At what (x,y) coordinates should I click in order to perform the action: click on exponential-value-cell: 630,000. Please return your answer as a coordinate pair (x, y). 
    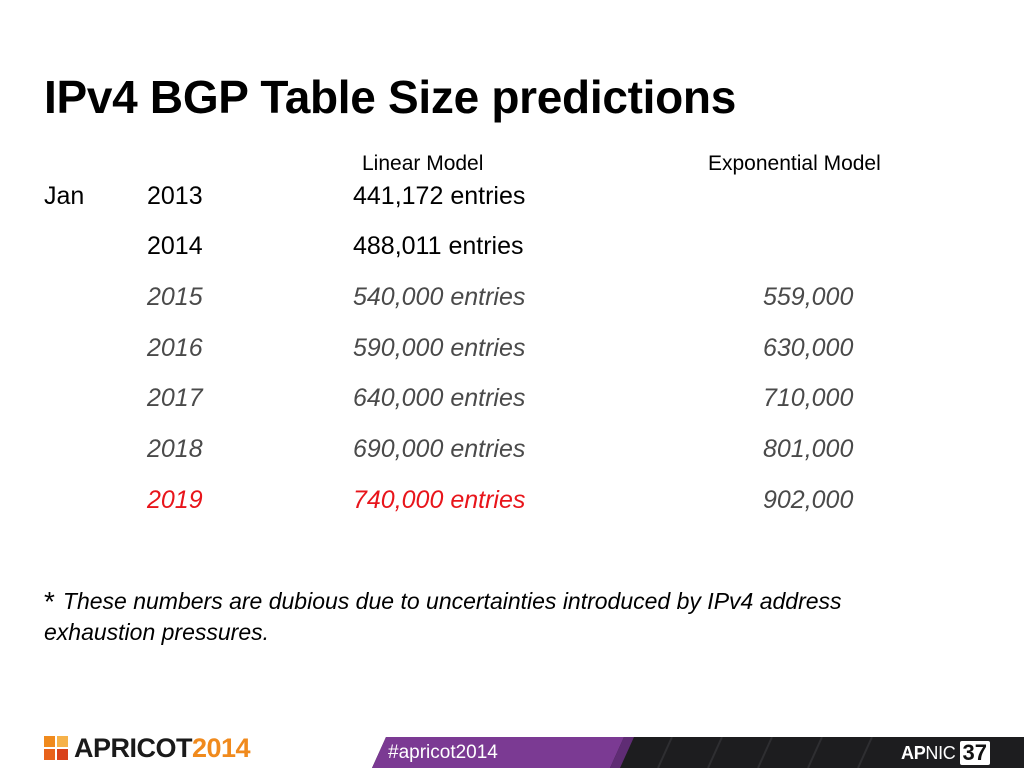
    Looking at the image, I should click on (808, 348).